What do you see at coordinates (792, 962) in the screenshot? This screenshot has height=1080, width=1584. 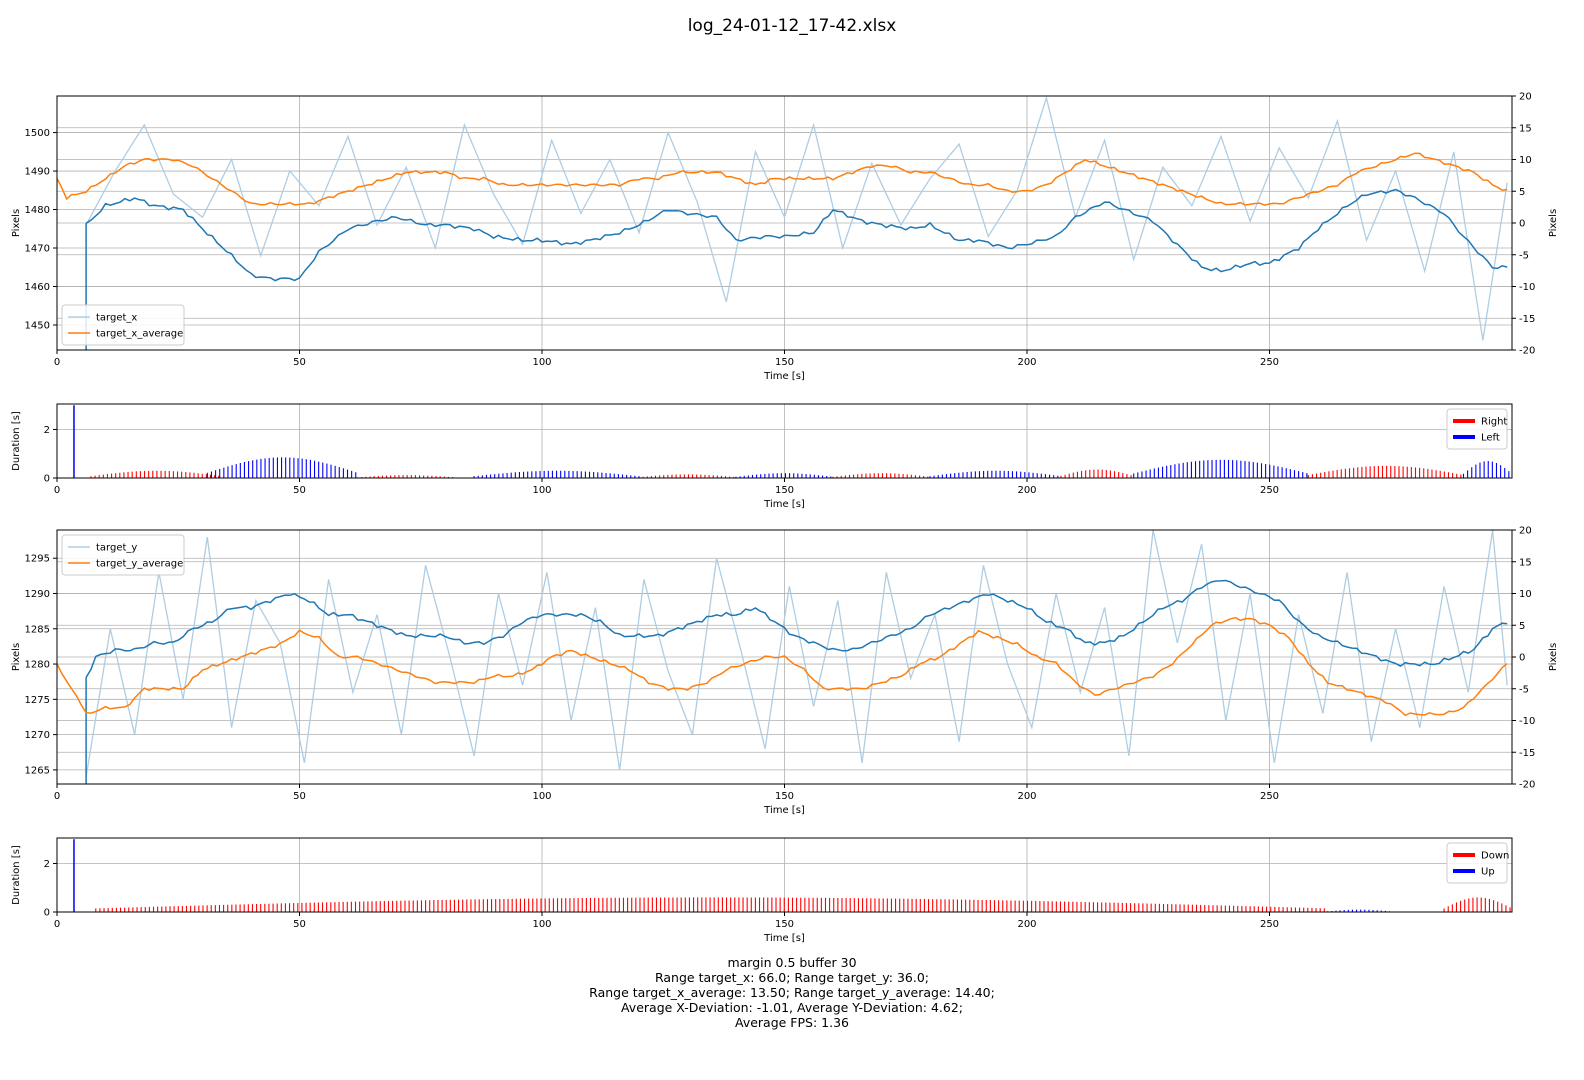 I see `summary-line-1: margin 0.5 buffer 30` at bounding box center [792, 962].